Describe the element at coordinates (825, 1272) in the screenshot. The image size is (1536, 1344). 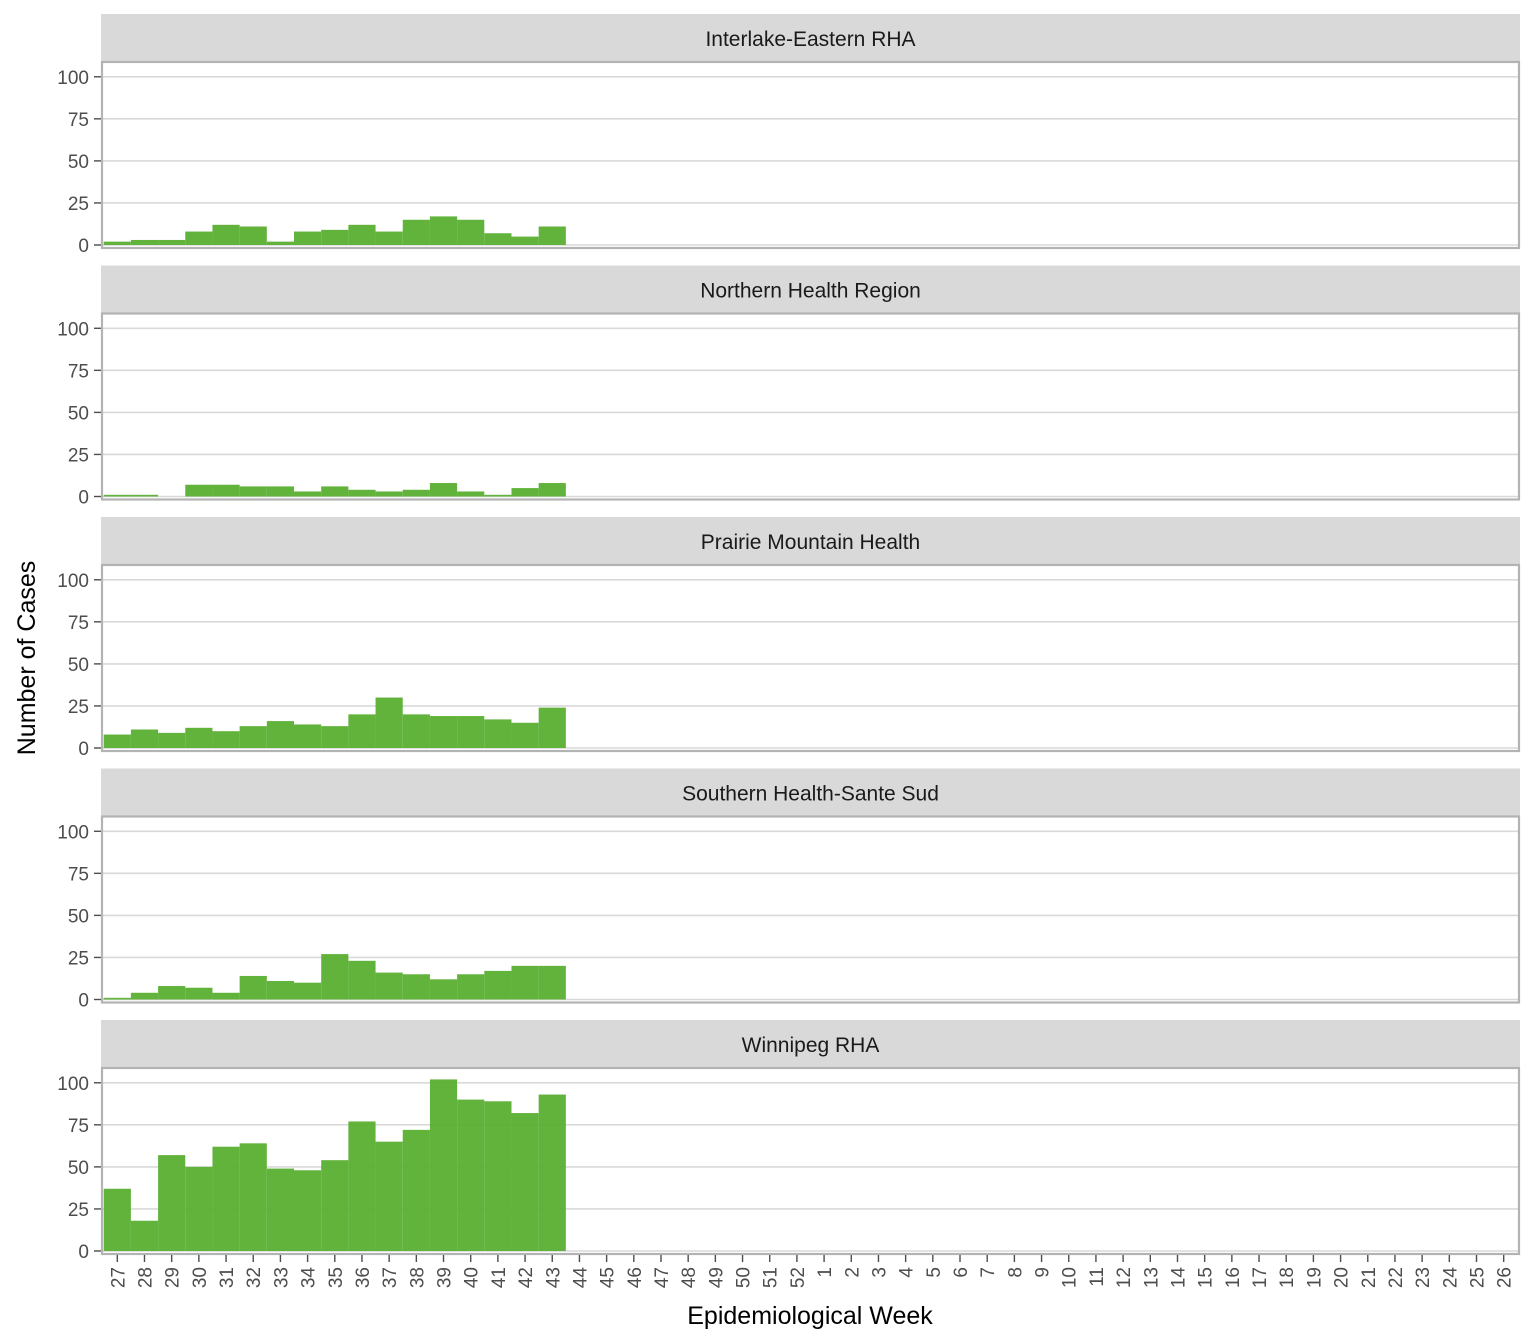
I see `x-tick-label: 1` at that location.